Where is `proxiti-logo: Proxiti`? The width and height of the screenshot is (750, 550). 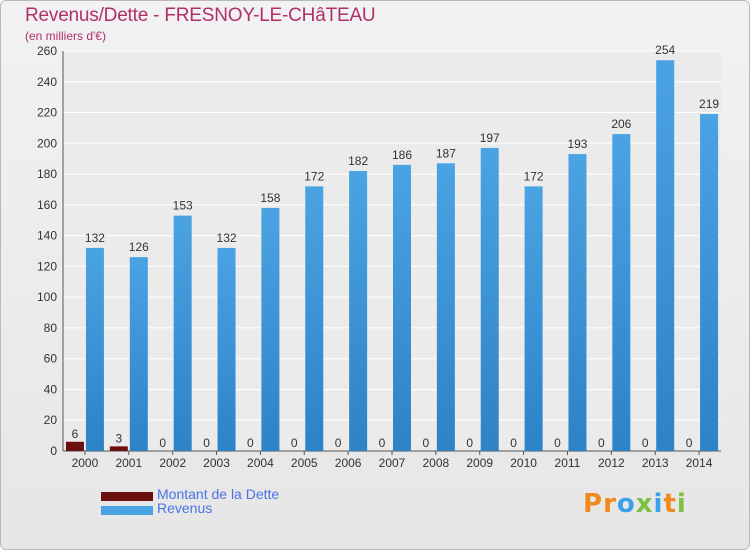 proxiti-logo: Proxiti is located at coordinates (635, 504).